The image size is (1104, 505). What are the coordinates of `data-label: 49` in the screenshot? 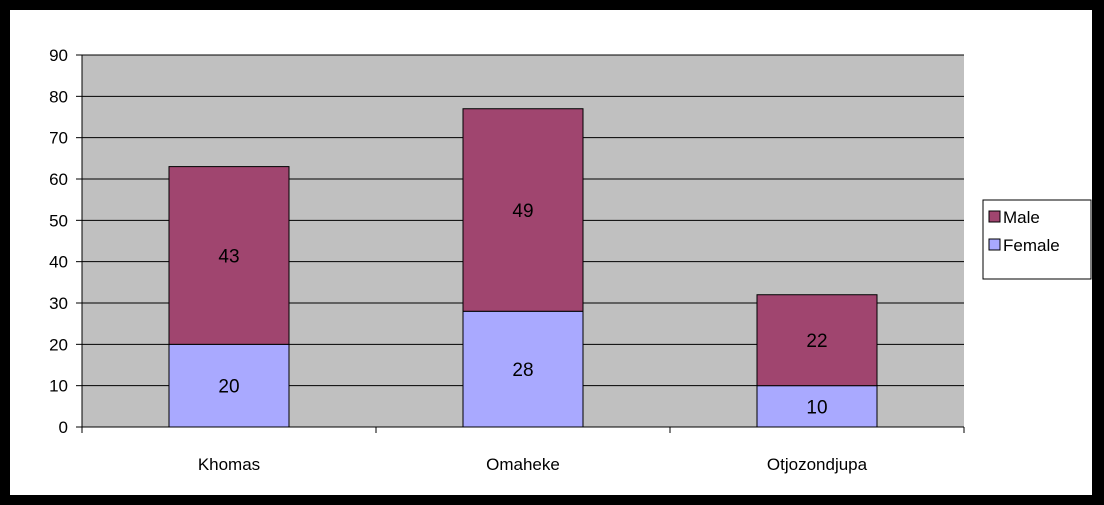 It's located at (522, 211).